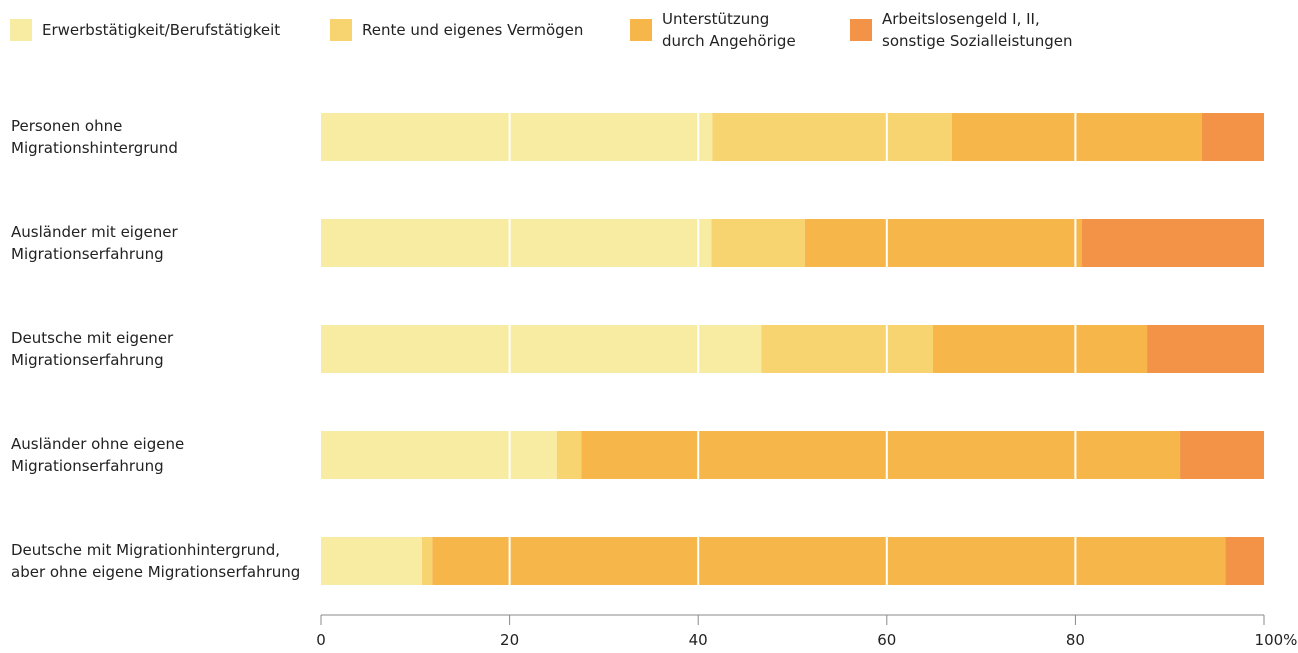 The height and width of the screenshot is (653, 1298). I want to click on category-label: Personen ohne Migrationshintergrund, so click(94, 137).